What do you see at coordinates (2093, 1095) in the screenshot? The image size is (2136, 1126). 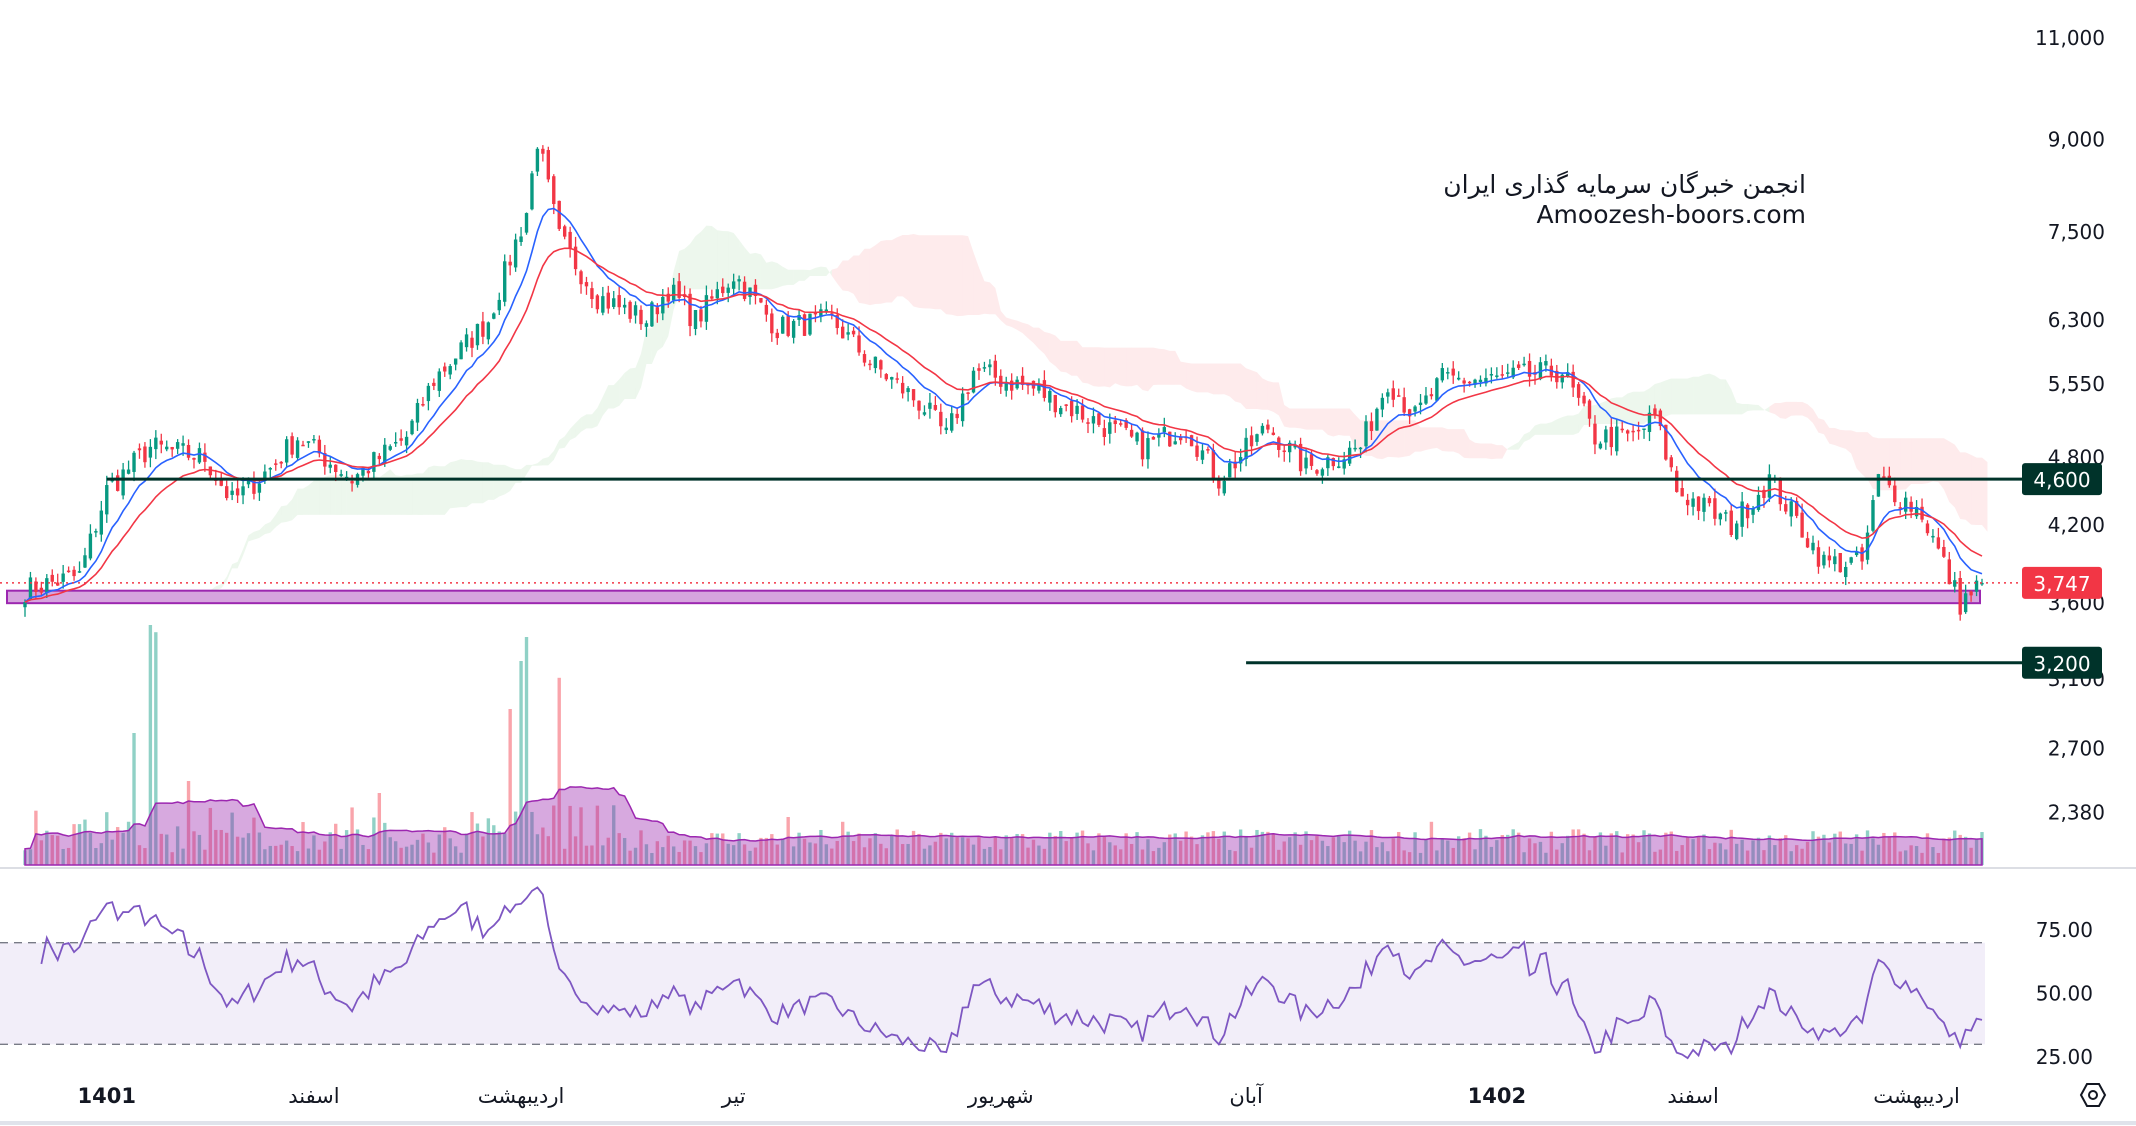 I see `settings-icon` at bounding box center [2093, 1095].